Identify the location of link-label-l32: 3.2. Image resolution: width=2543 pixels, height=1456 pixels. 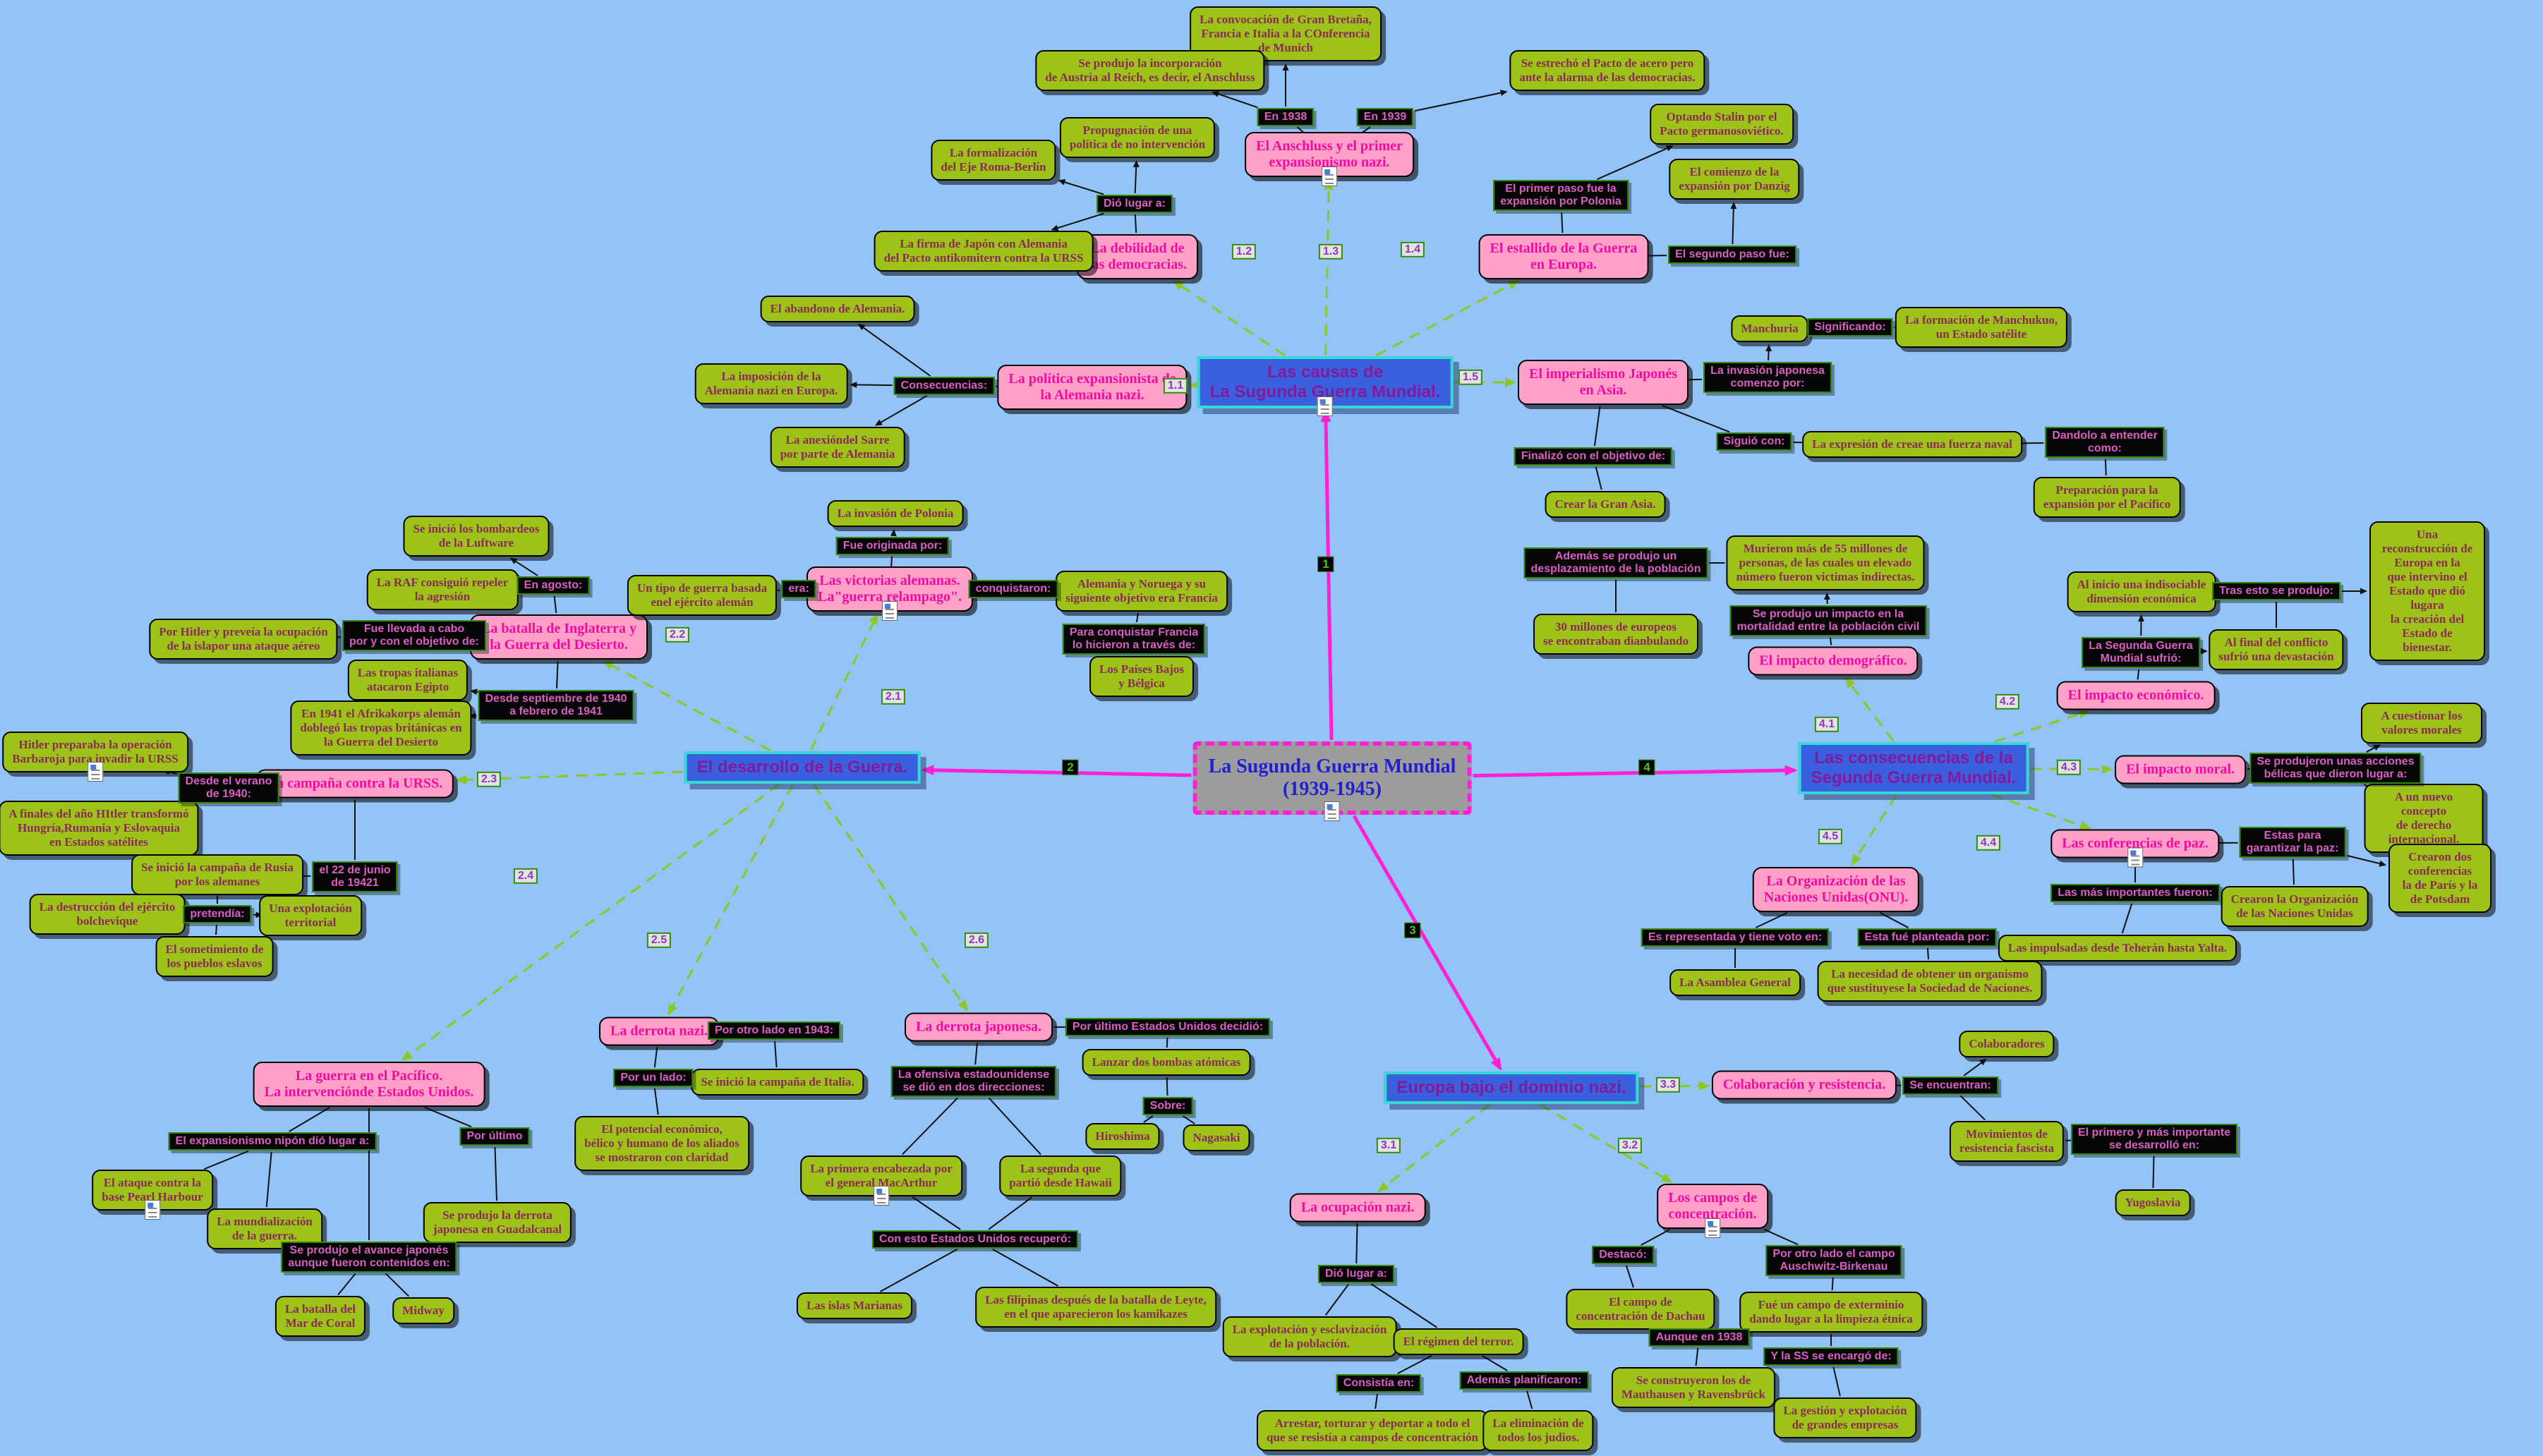
(1630, 1145).